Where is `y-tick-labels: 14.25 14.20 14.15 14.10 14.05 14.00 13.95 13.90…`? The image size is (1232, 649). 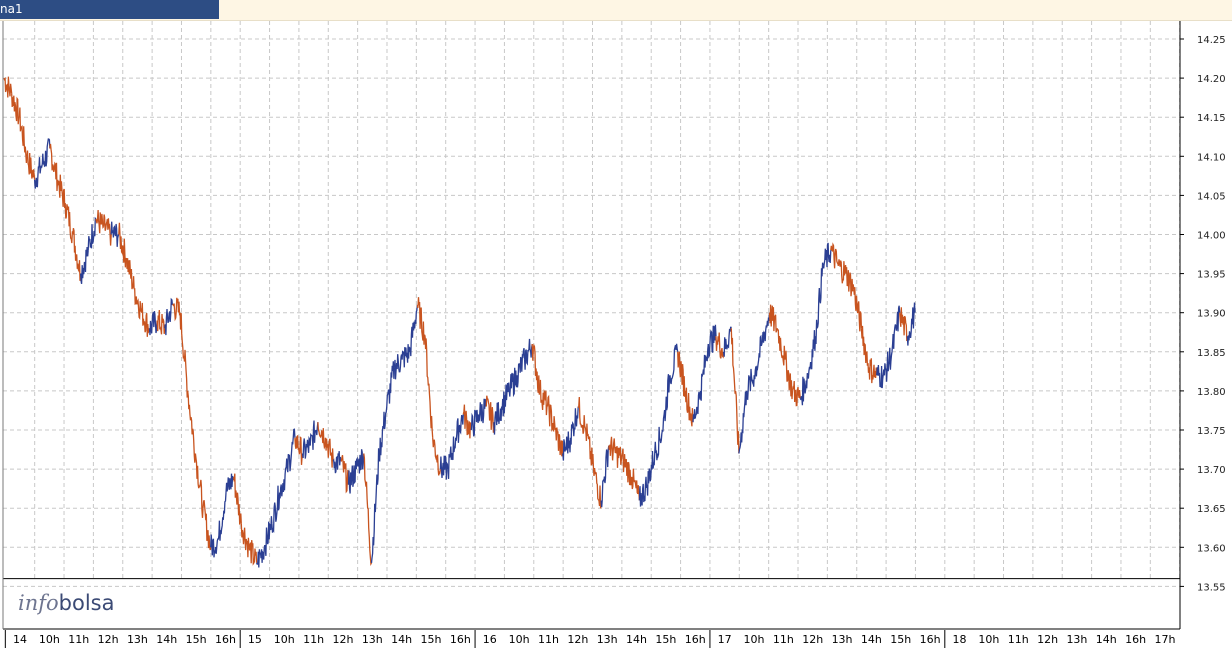 y-tick-labels: 14.25 14.20 14.15 14.10 14.05 14.00 13.95 13.90… is located at coordinates (1211, 314).